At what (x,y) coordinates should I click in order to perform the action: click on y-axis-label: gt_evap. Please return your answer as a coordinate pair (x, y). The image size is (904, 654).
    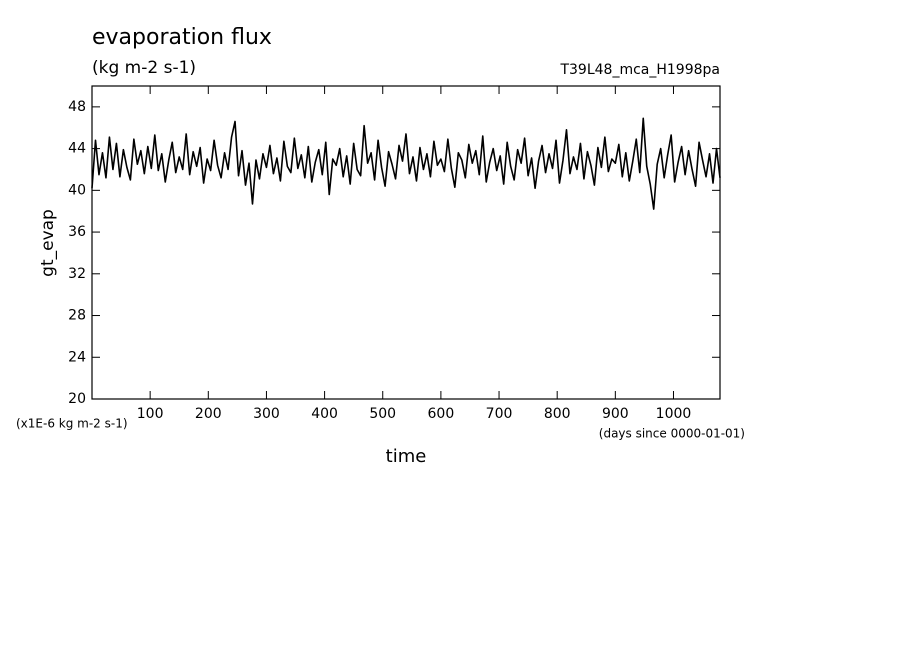
    Looking at the image, I should click on (48, 243).